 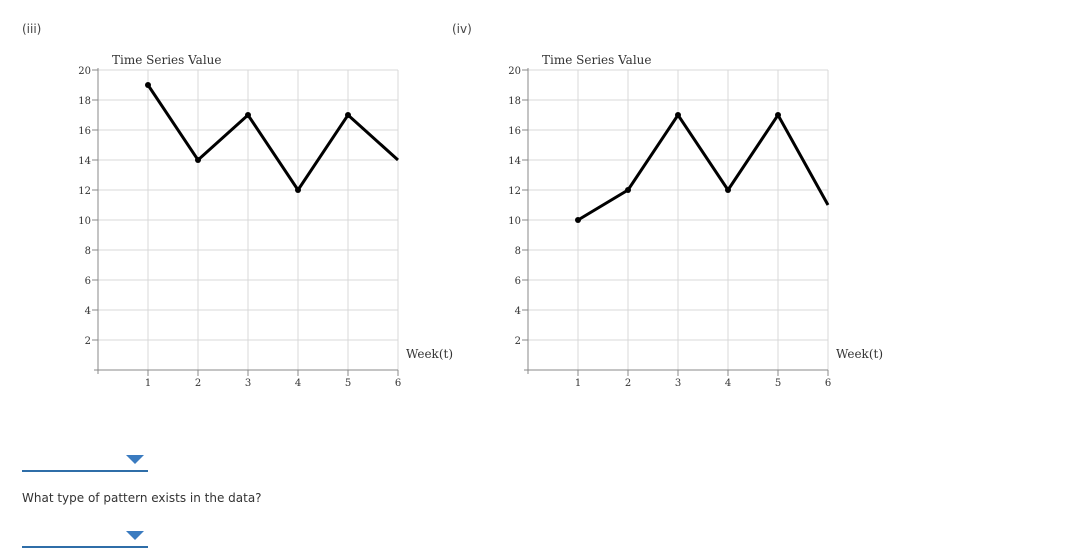 What do you see at coordinates (462, 29) in the screenshot?
I see `panel-label-iv: (iv)` at bounding box center [462, 29].